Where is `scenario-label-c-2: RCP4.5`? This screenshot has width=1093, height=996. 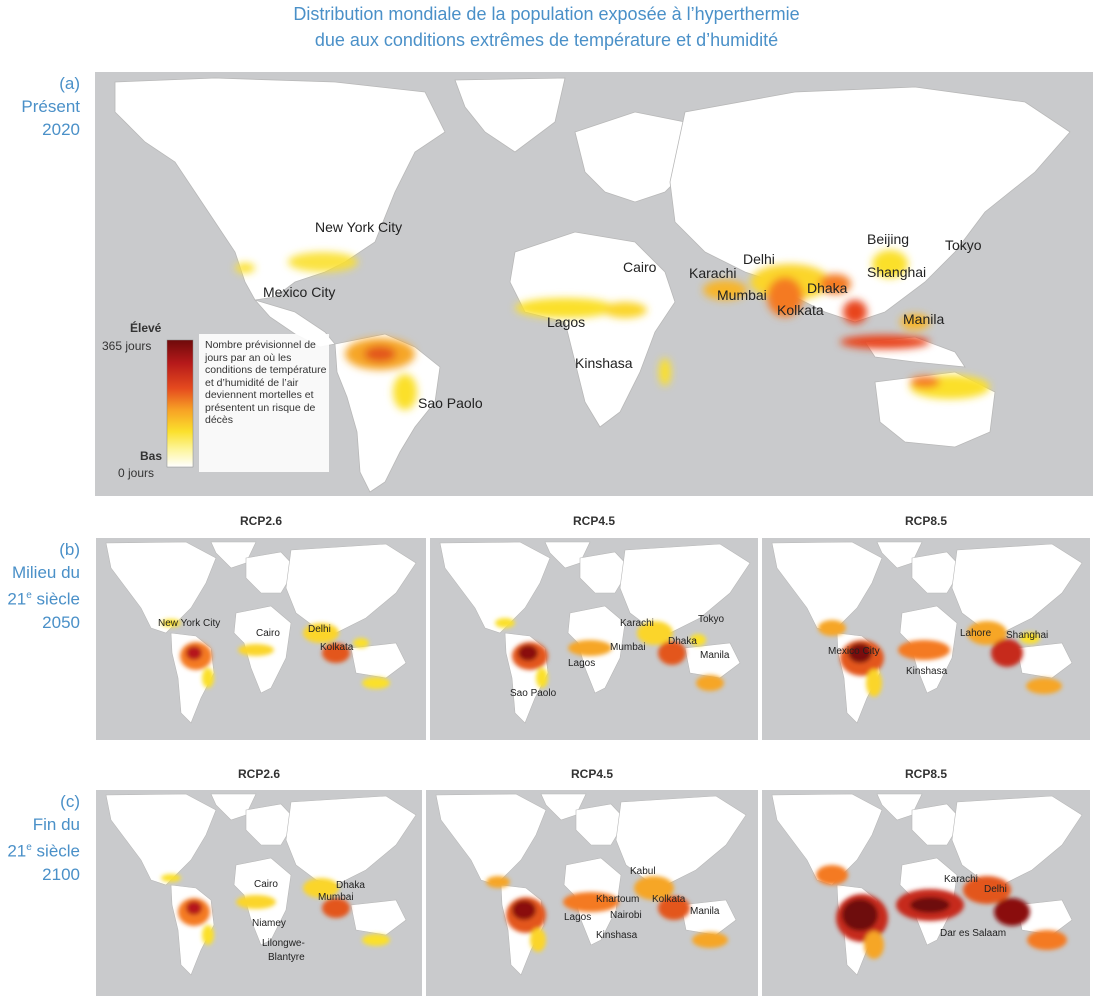
scenario-label-c-2: RCP4.5 is located at coordinates (592, 774).